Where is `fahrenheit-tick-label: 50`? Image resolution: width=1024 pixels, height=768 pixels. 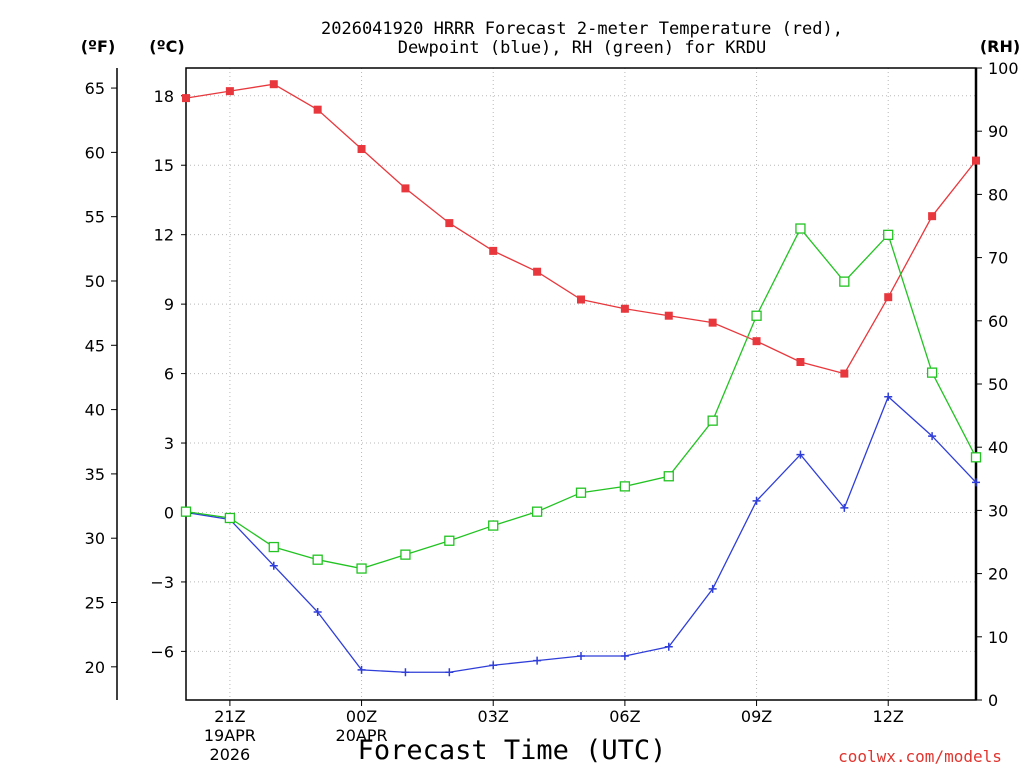
fahrenheit-tick-label: 50 is located at coordinates (95, 281).